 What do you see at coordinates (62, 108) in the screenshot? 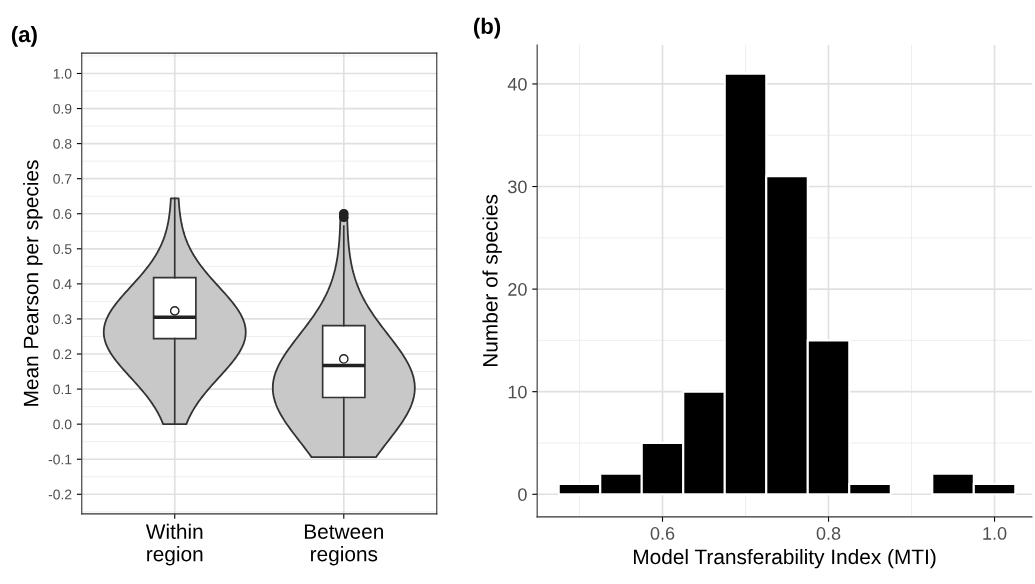
I see `y-tick-label: 0.9` at bounding box center [62, 108].